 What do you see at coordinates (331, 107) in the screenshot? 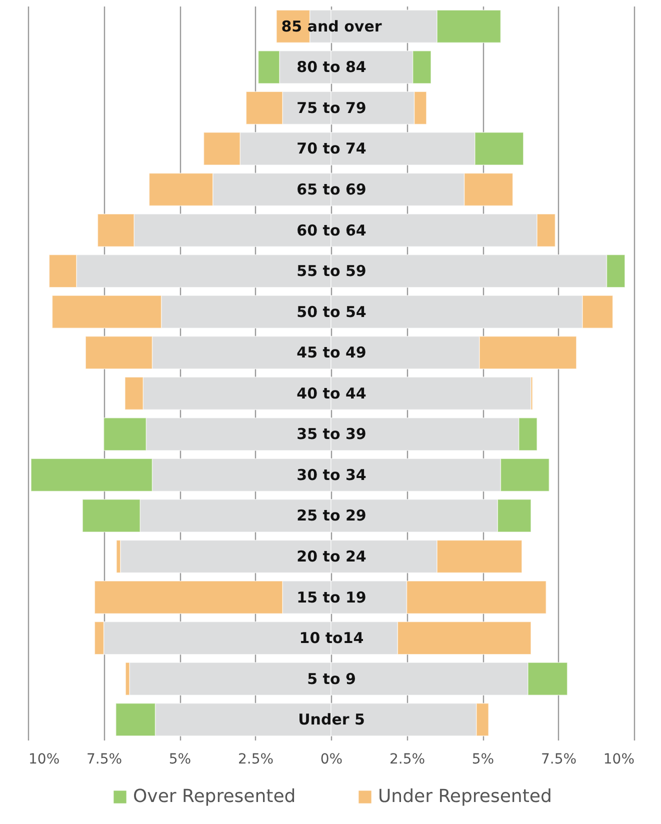
I see `y-tick-label: 75 to 79` at bounding box center [331, 107].